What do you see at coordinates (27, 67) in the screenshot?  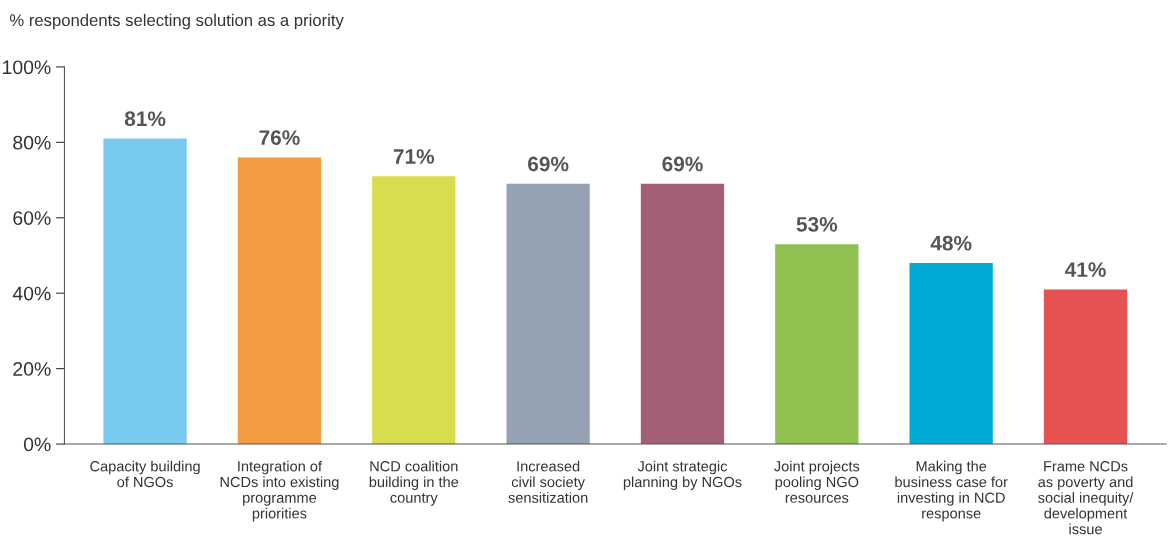 I see `y-tick-label: 100%` at bounding box center [27, 67].